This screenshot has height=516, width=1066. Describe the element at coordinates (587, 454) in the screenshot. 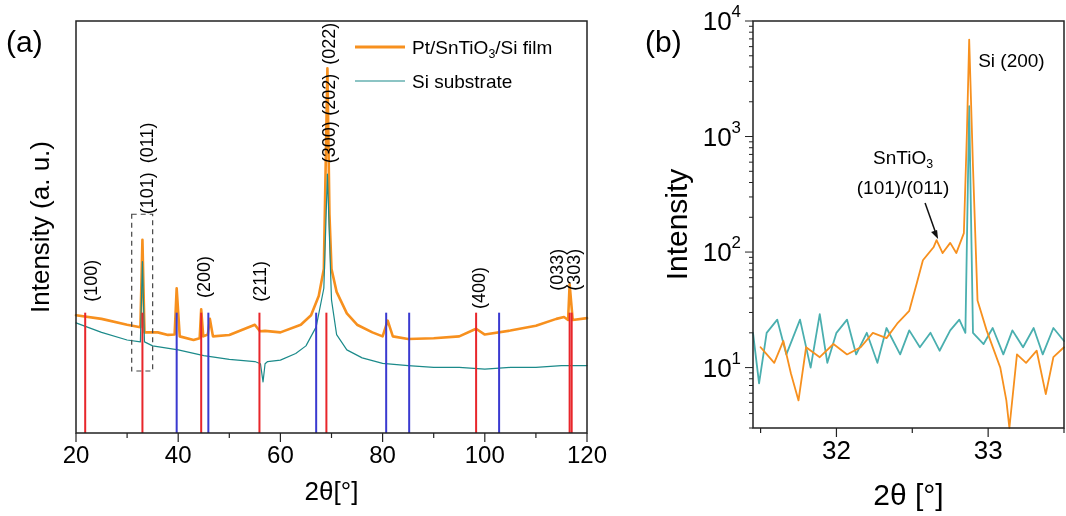

I see `x-tick-label: 120` at that location.